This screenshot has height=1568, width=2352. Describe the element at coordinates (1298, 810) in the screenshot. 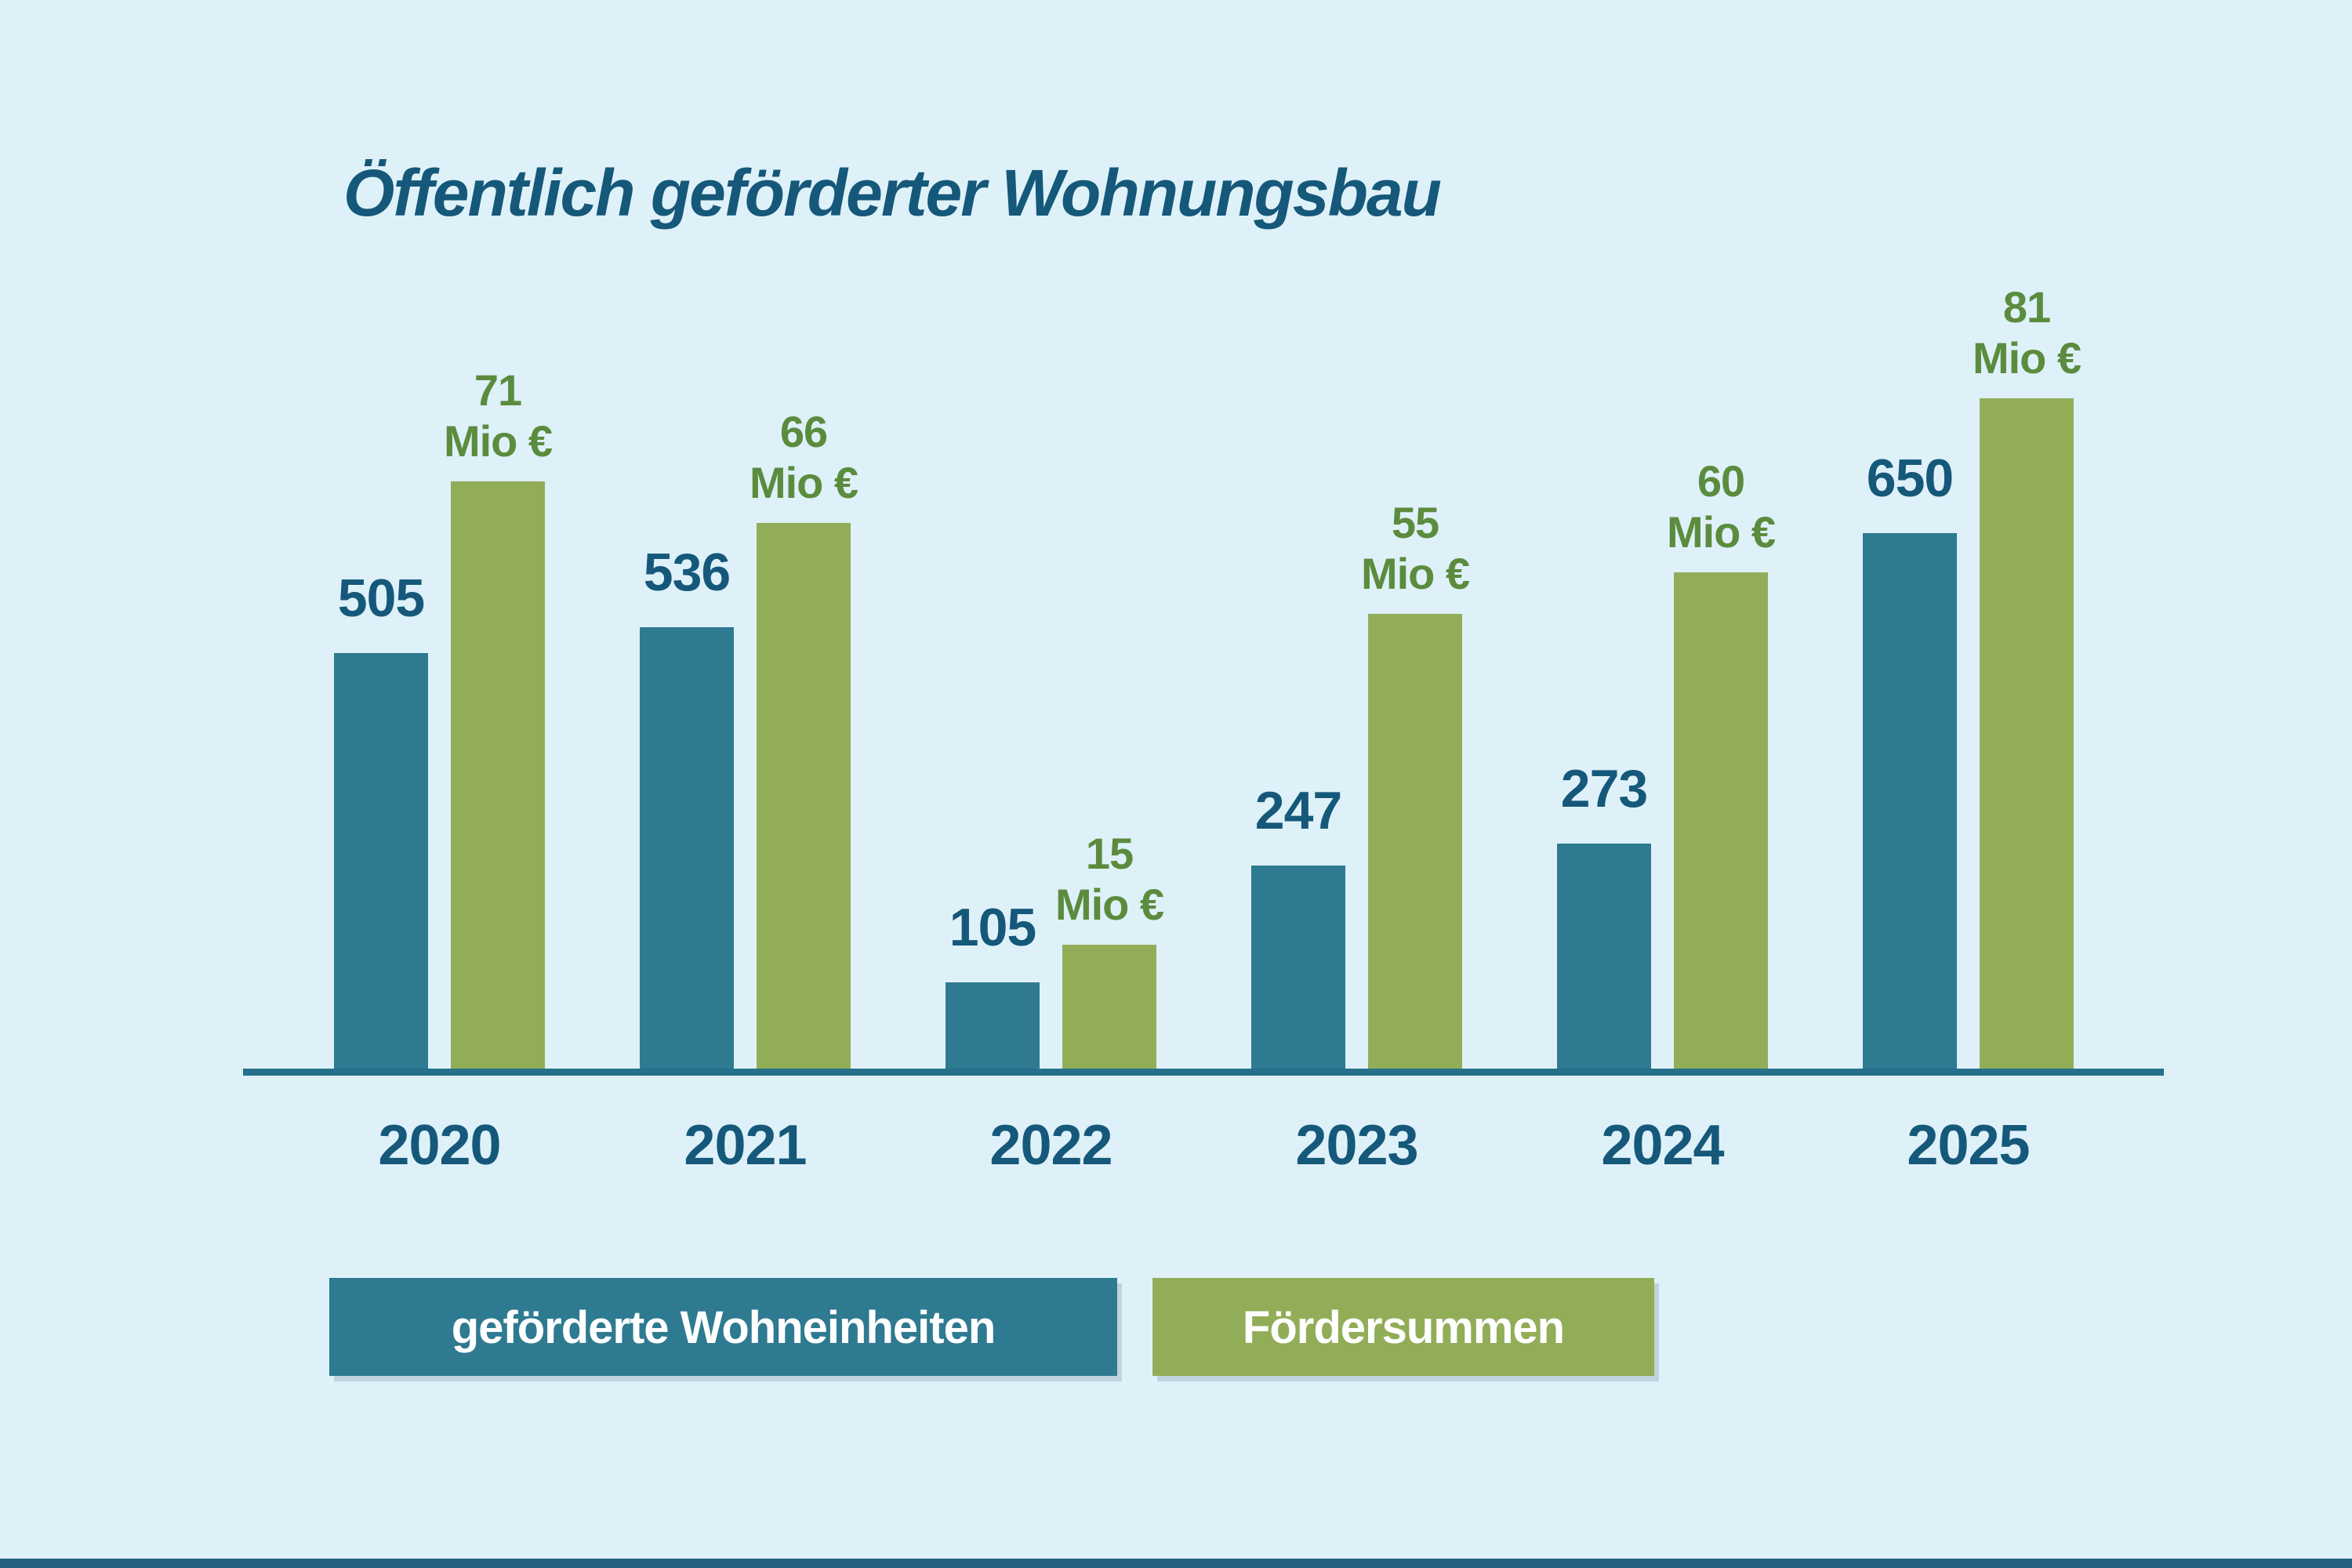

I see `value-label-wohneinheiten-2023: 247` at that location.